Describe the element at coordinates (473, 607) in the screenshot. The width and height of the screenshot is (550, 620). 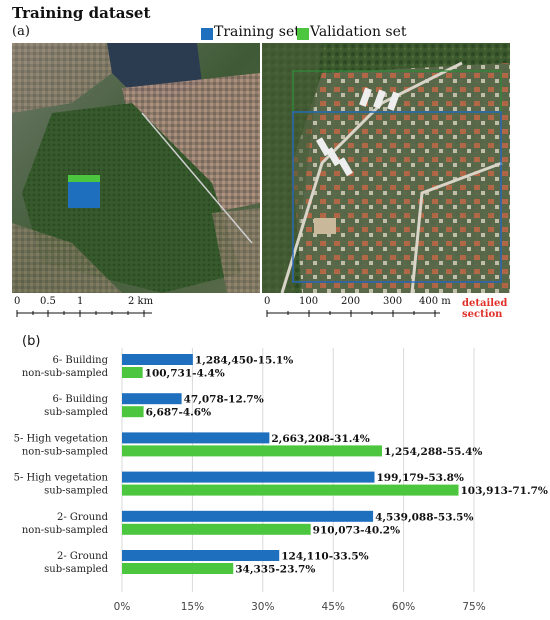
I see `x-tick-label: 75%` at that location.